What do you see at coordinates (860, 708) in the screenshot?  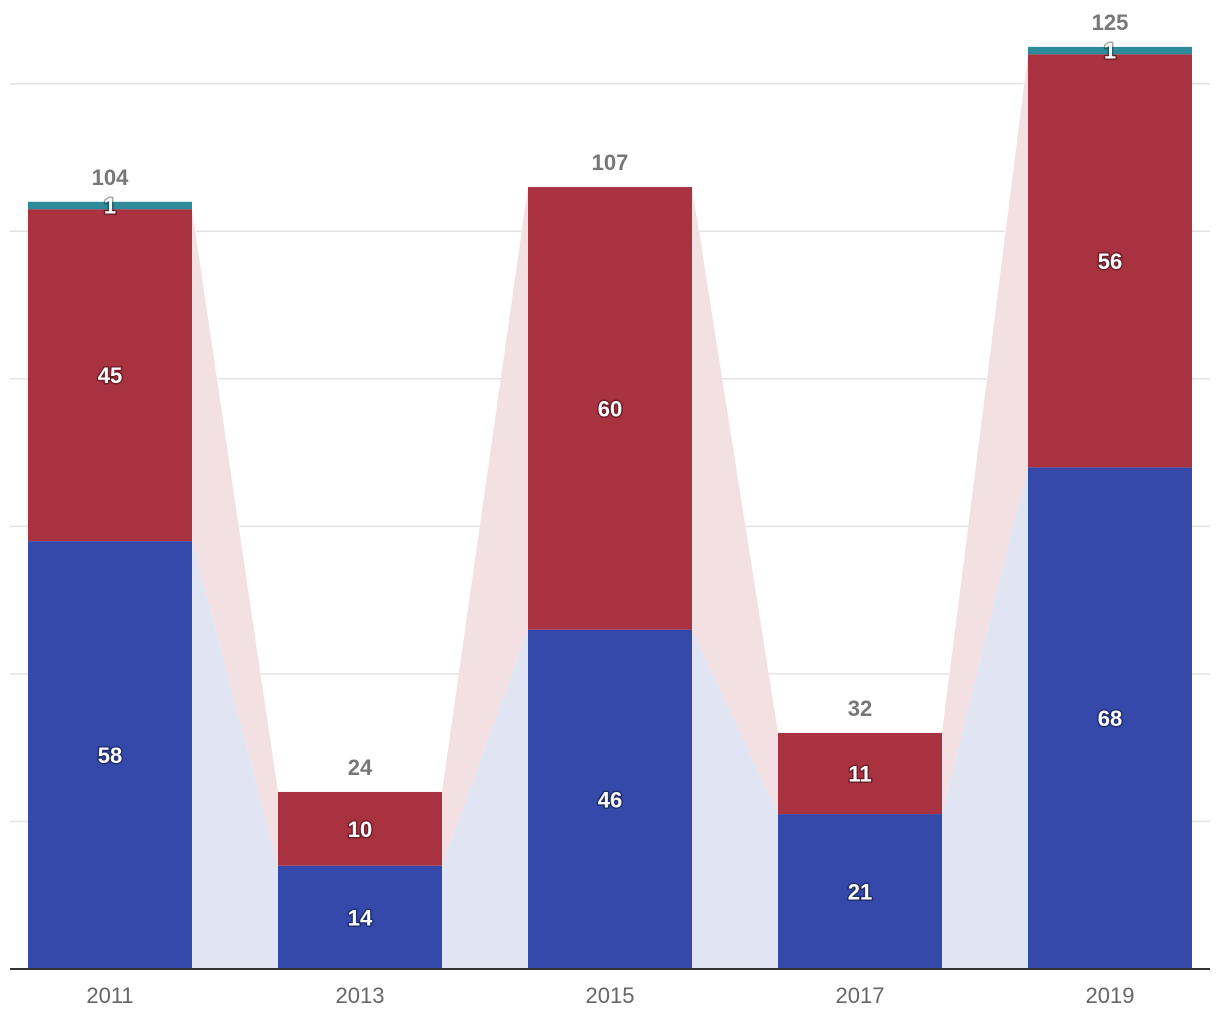 I see `total-2017: 32` at bounding box center [860, 708].